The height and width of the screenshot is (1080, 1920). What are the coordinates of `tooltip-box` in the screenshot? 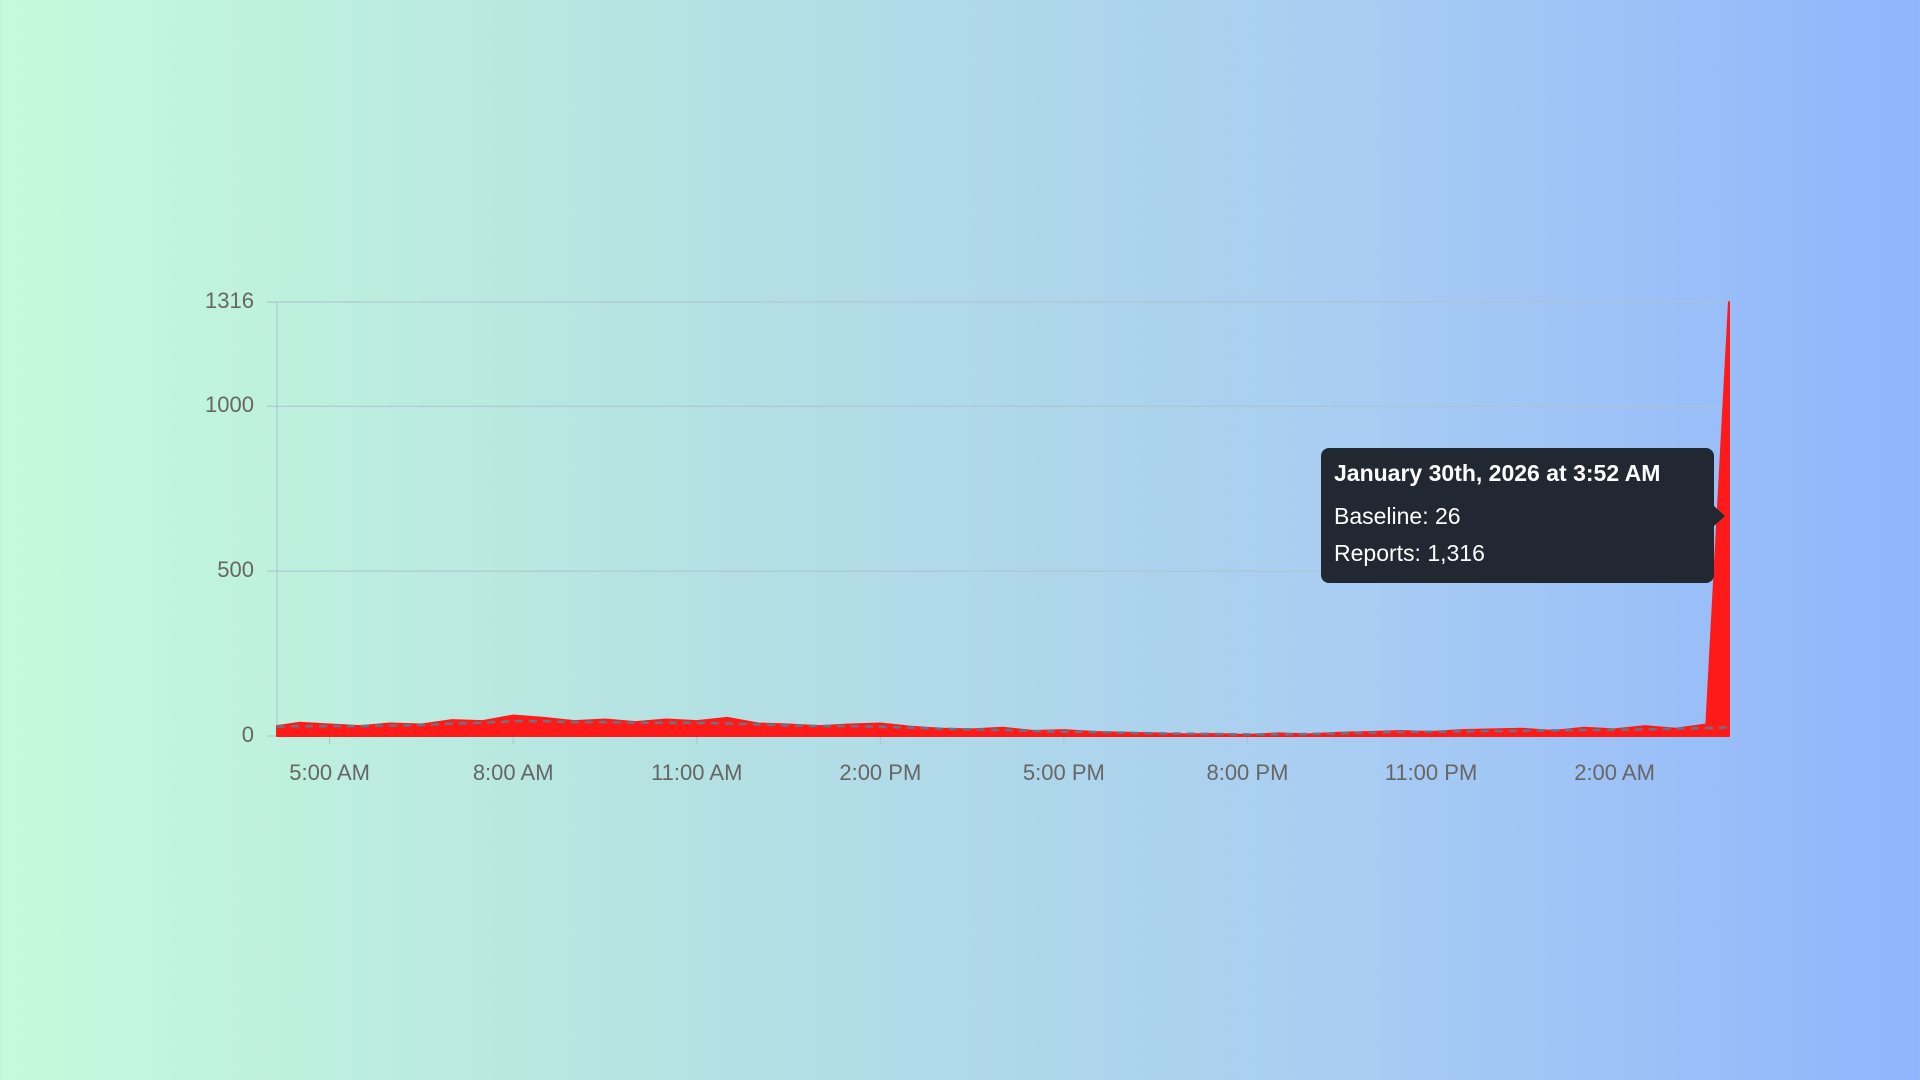 It's located at (1517, 515).